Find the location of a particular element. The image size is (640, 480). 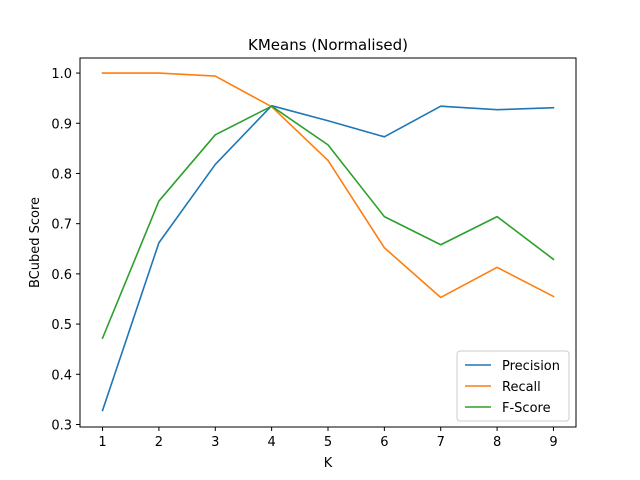

legend: Precision Recall F-Score is located at coordinates (513, 386).